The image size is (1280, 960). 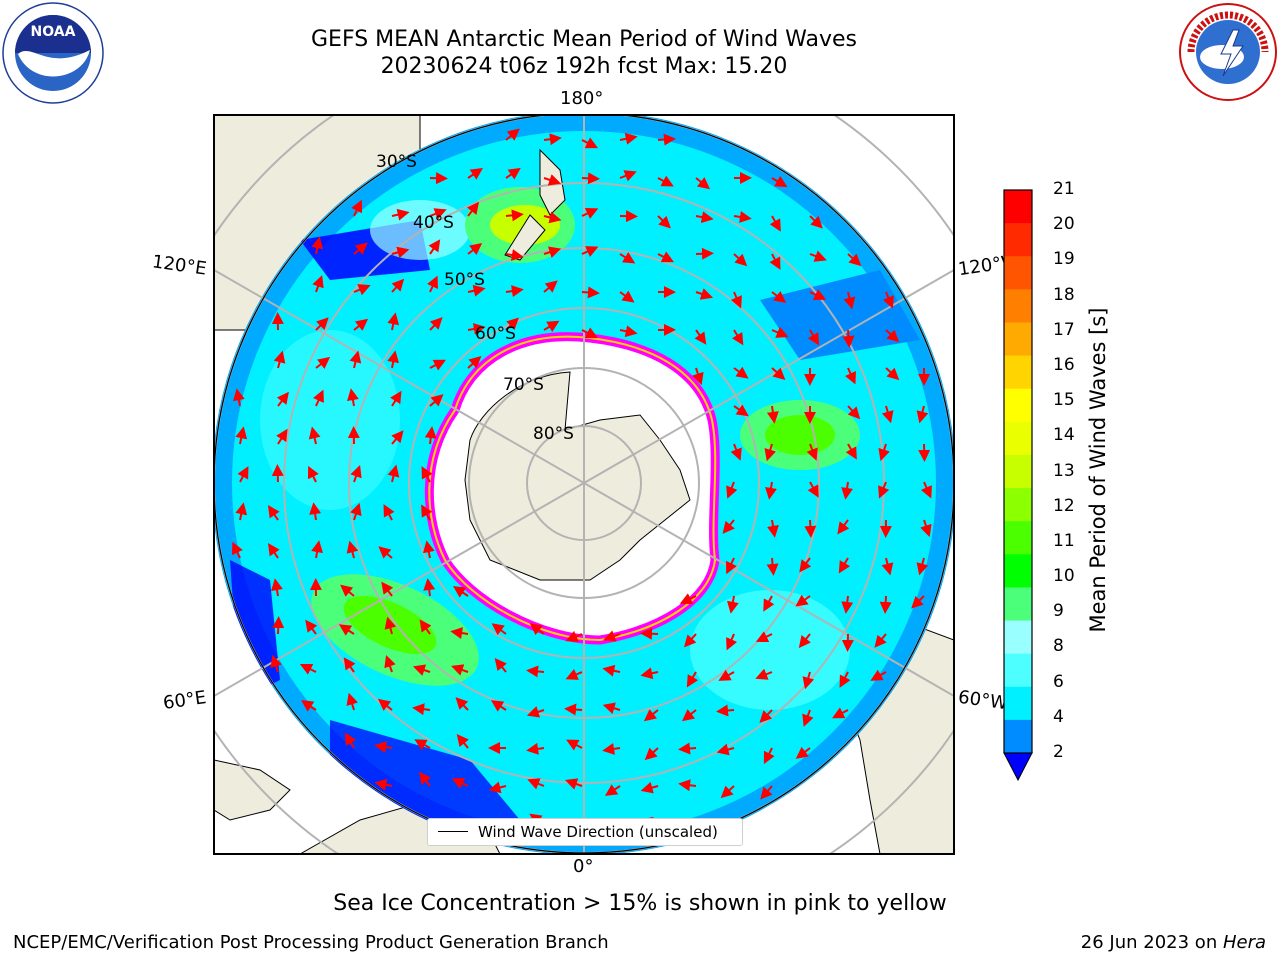 I want to click on colorbar-tick-label: 15, so click(x=1064, y=400).